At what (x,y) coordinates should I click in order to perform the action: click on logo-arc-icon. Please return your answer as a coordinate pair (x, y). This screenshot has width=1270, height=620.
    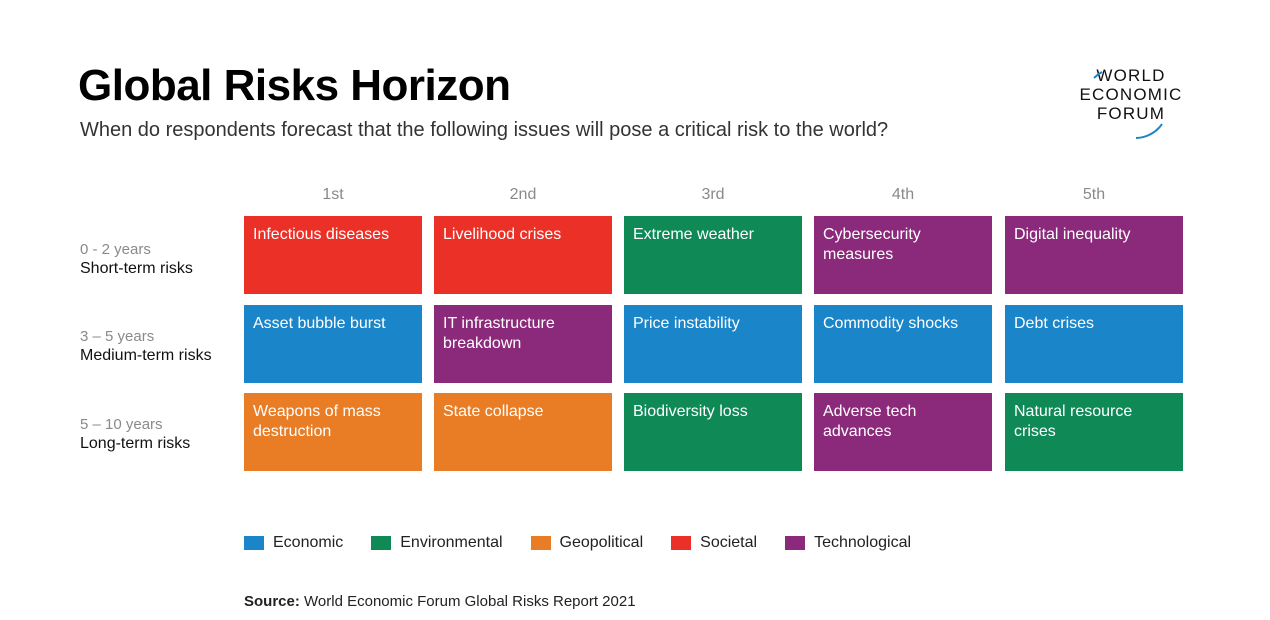
    Looking at the image, I should click on (1128, 105).